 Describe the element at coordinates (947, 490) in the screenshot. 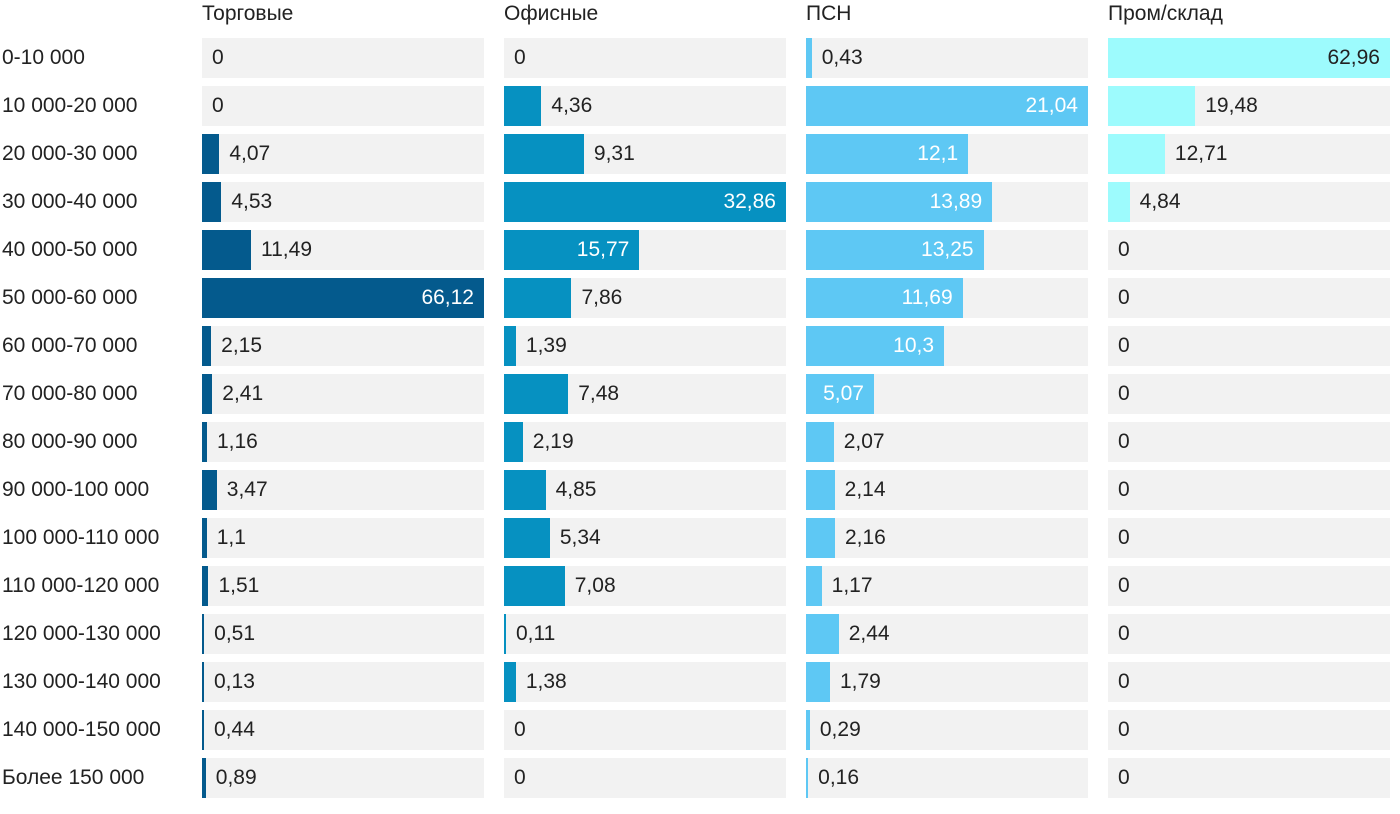

I see `bar-track: 2,14` at that location.